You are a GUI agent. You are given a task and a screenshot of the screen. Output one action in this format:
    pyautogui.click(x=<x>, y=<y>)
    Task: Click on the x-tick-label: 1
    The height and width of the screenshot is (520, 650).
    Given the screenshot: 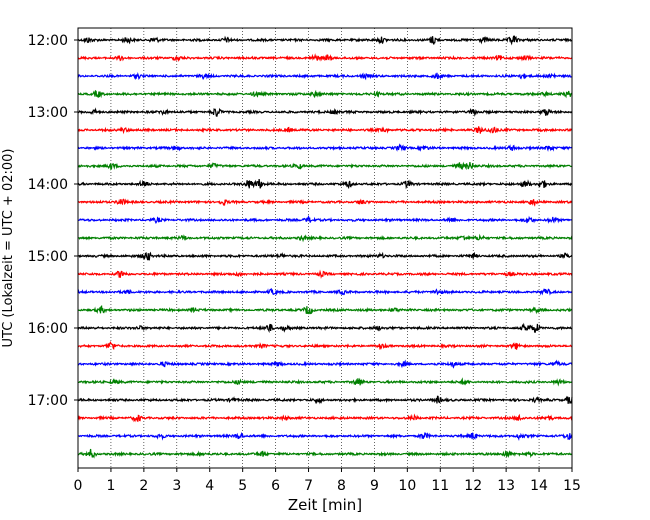 What is the action you would take?
    pyautogui.click(x=110, y=486)
    